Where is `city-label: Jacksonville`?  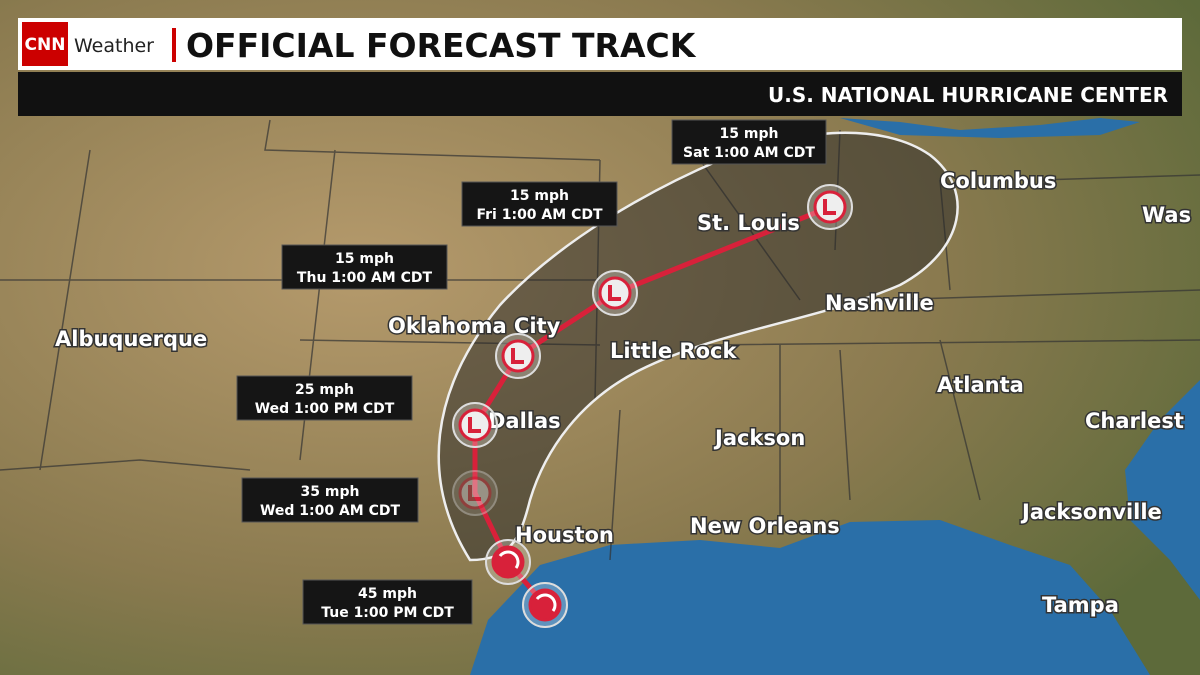
city-label: Jacksonville is located at coordinates (1091, 512).